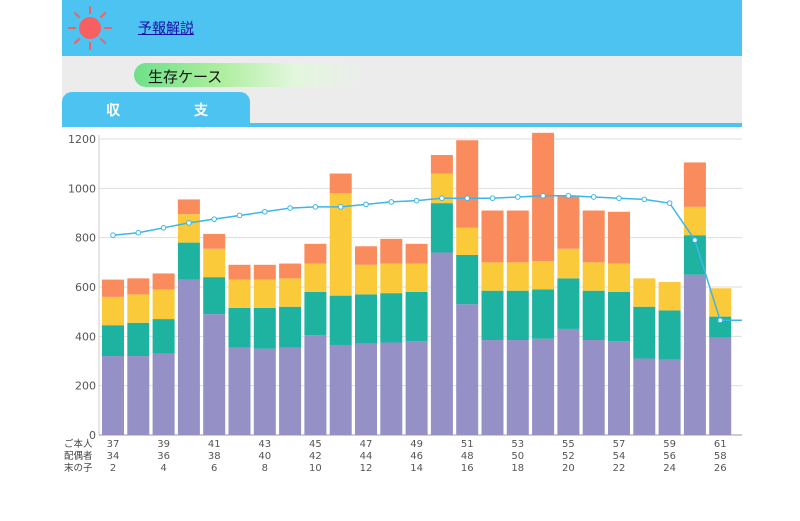  What do you see at coordinates (720, 456) in the screenshot?
I see `x-tick-label: 58` at bounding box center [720, 456].